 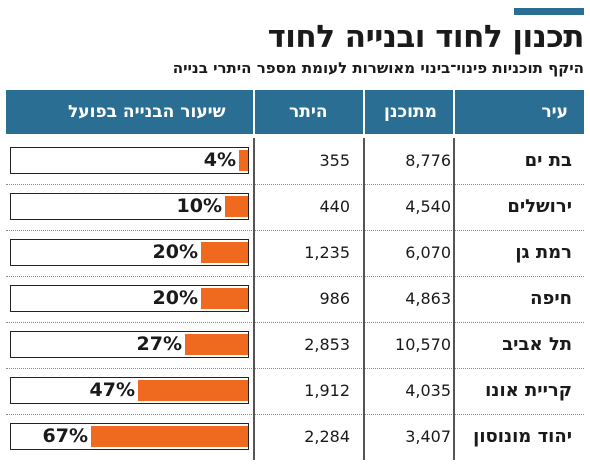 I want to click on accent-bar, so click(x=549, y=11).